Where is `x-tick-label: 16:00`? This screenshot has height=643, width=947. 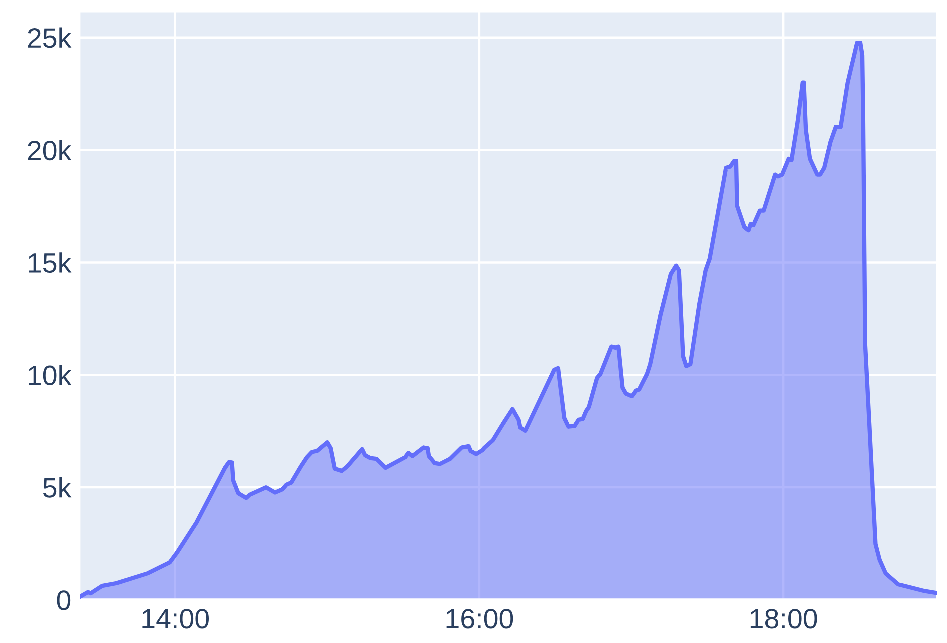
x-tick-label: 16:00 is located at coordinates (480, 619).